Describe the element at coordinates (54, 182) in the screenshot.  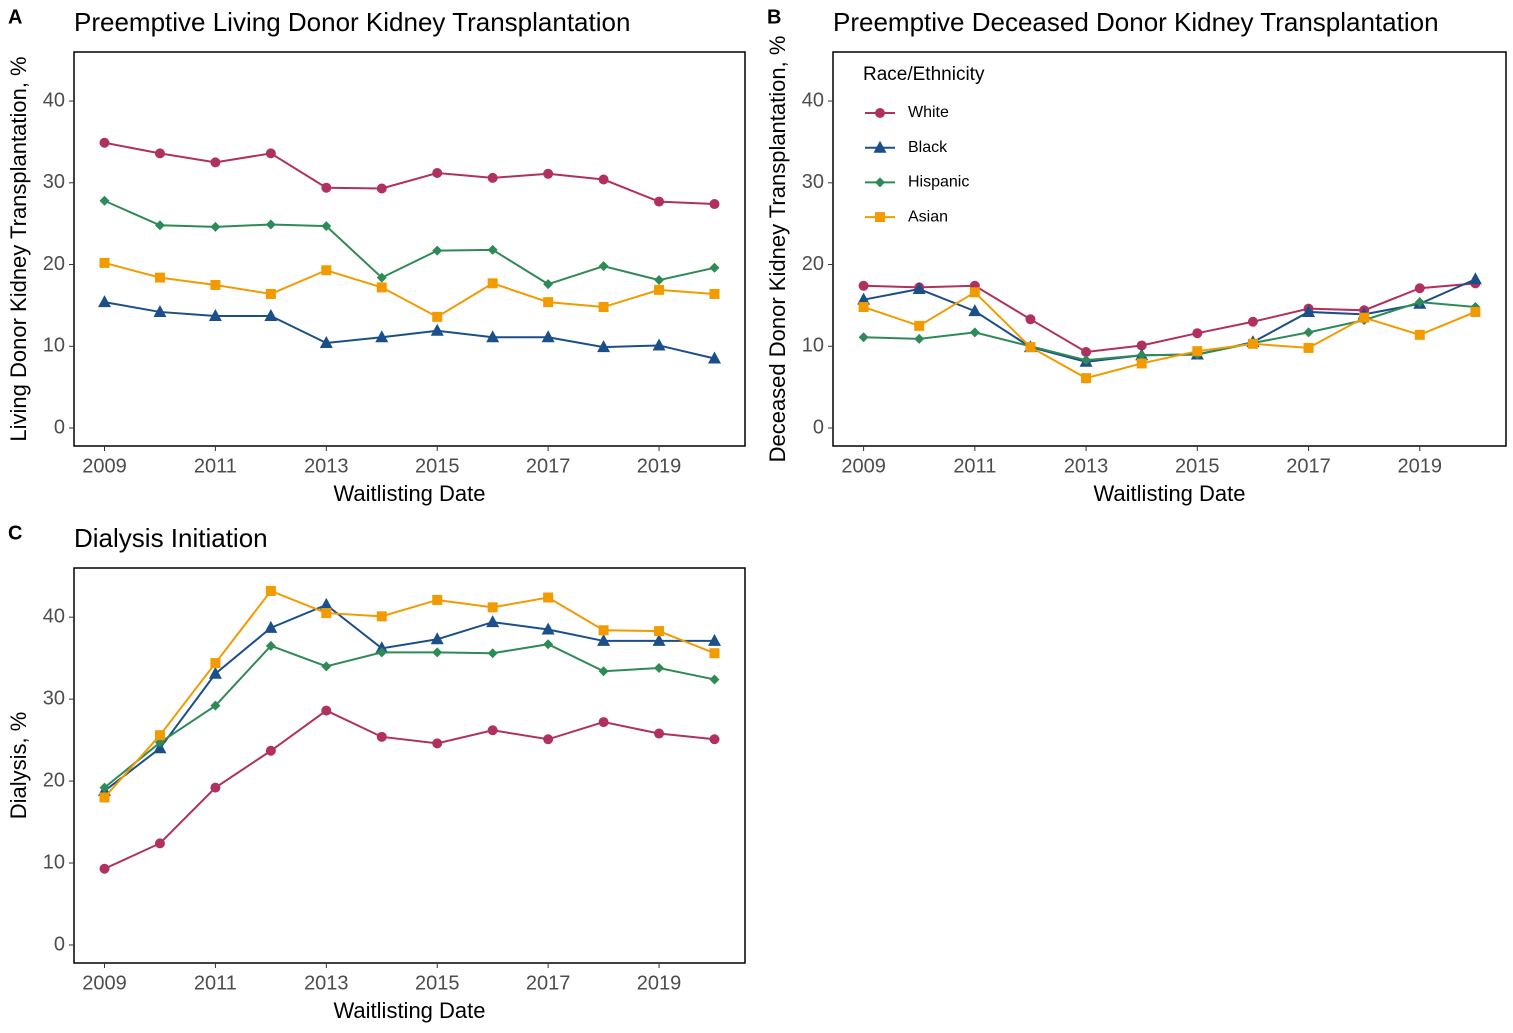
I see `y-tick-label: 30` at that location.